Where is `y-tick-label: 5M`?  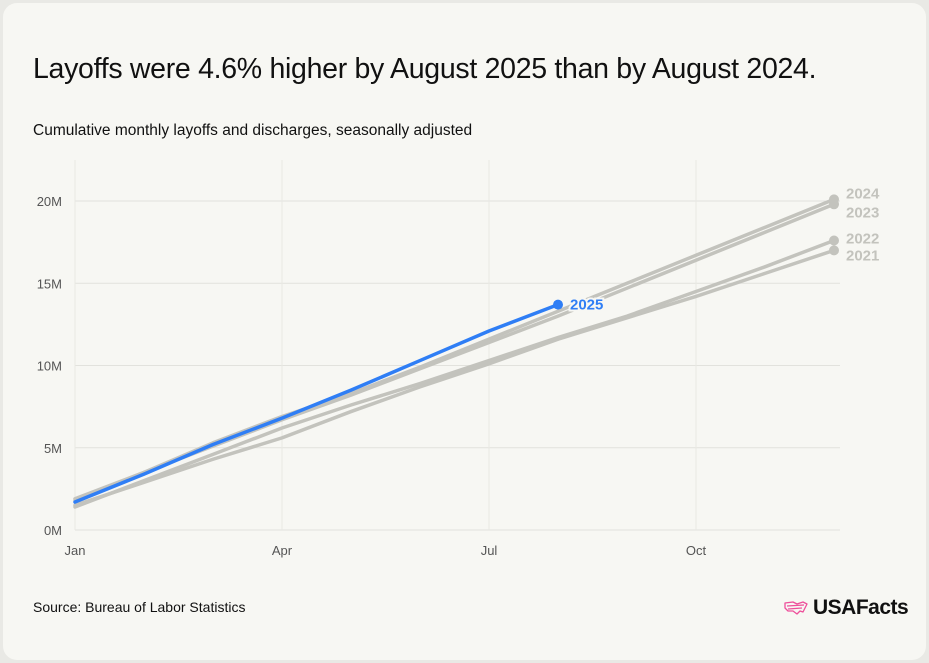
y-tick-label: 5M is located at coordinates (53, 448).